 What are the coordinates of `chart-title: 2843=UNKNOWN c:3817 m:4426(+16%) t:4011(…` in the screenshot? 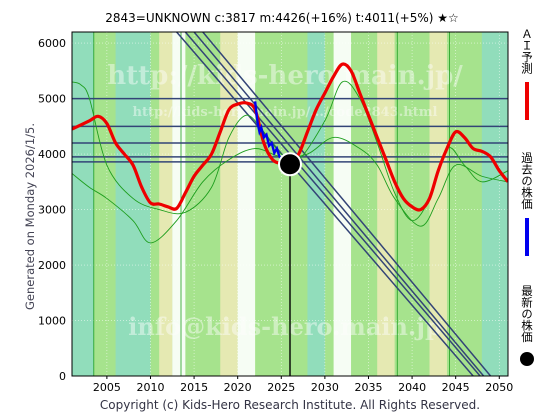 It's located at (282, 18).